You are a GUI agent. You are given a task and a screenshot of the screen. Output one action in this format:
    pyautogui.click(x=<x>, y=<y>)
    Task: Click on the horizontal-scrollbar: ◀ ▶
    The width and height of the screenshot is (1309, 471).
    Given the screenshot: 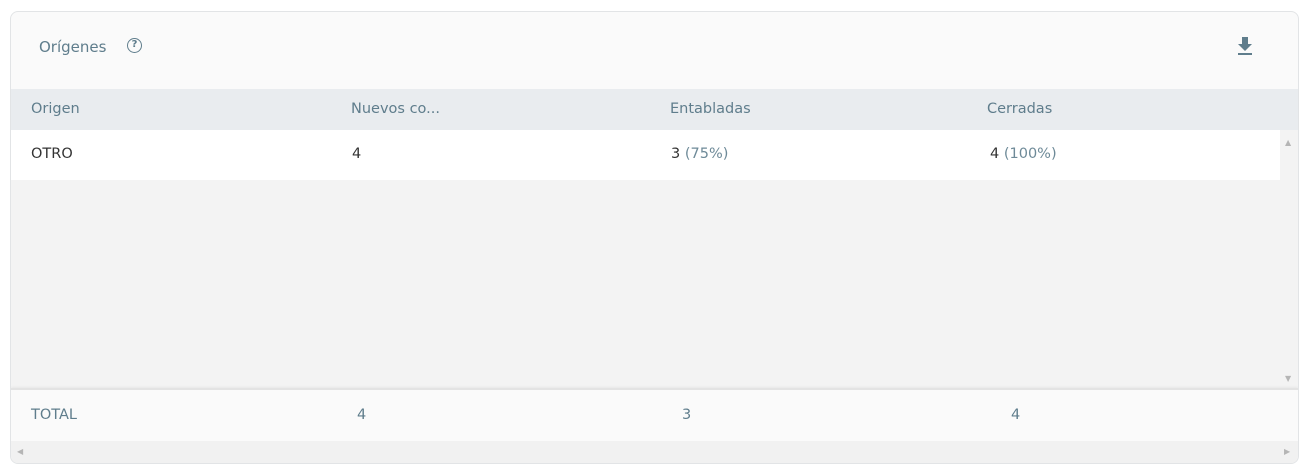 What is the action you would take?
    pyautogui.click(x=654, y=452)
    